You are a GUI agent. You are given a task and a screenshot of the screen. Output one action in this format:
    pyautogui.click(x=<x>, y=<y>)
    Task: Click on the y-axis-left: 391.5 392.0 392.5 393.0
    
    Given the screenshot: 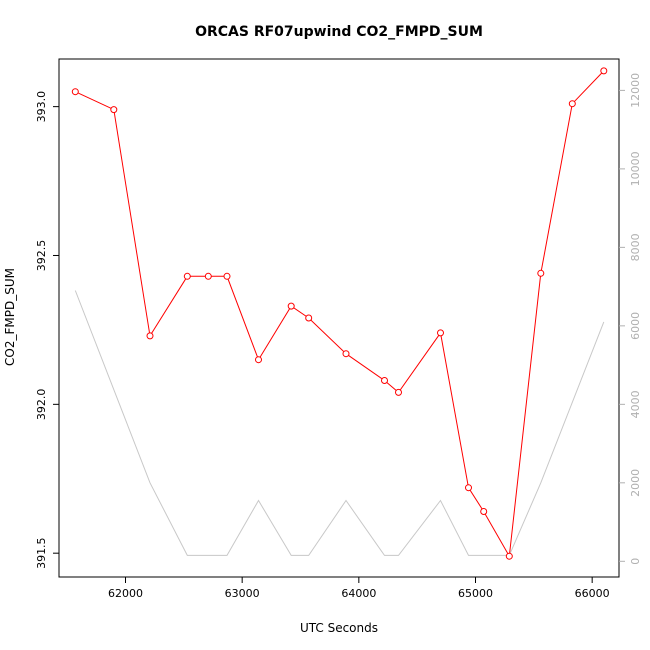 What is the action you would take?
    pyautogui.click(x=47, y=330)
    